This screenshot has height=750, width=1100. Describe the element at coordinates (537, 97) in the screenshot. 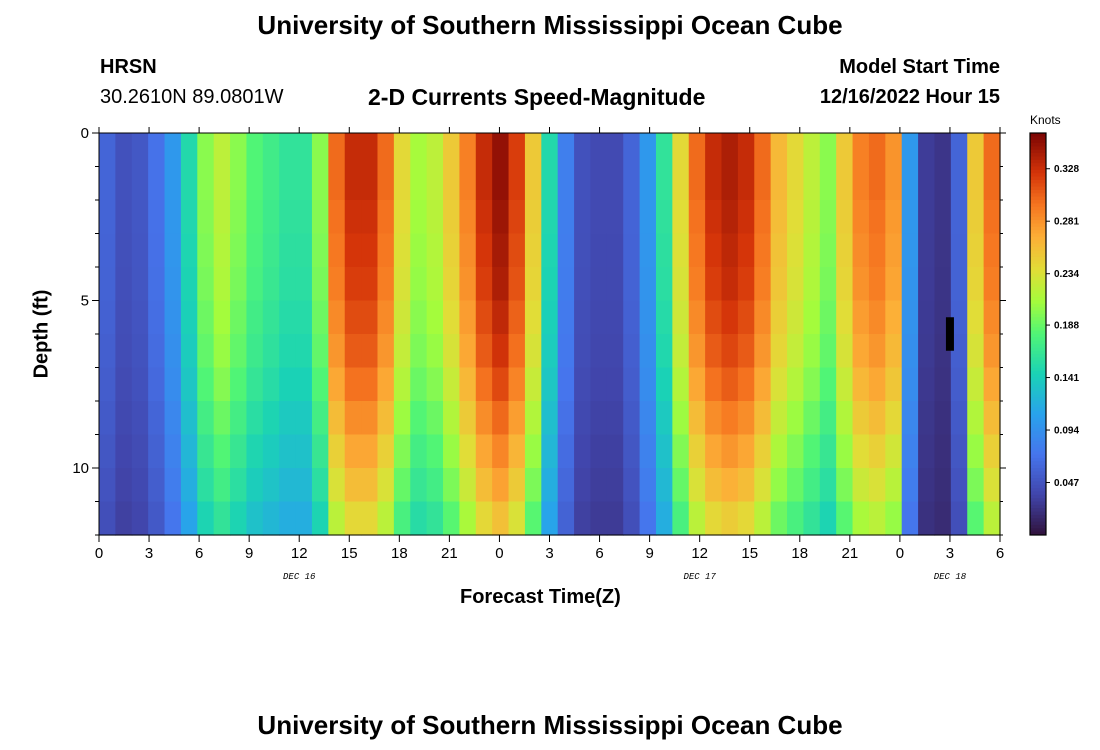

I see `chart-subtitle: 2-D Currents Speed-Magnitude` at that location.